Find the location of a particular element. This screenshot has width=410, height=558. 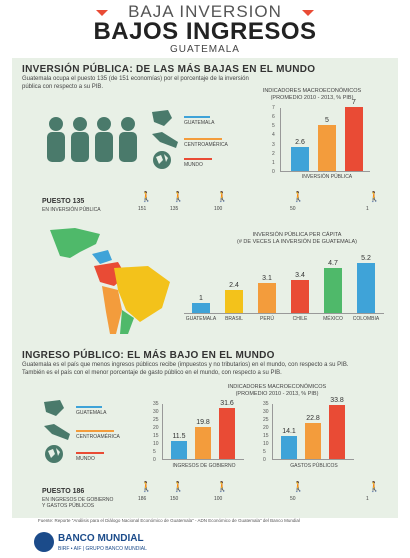

chart2-category: BRASIL is located at coordinates (234, 319).